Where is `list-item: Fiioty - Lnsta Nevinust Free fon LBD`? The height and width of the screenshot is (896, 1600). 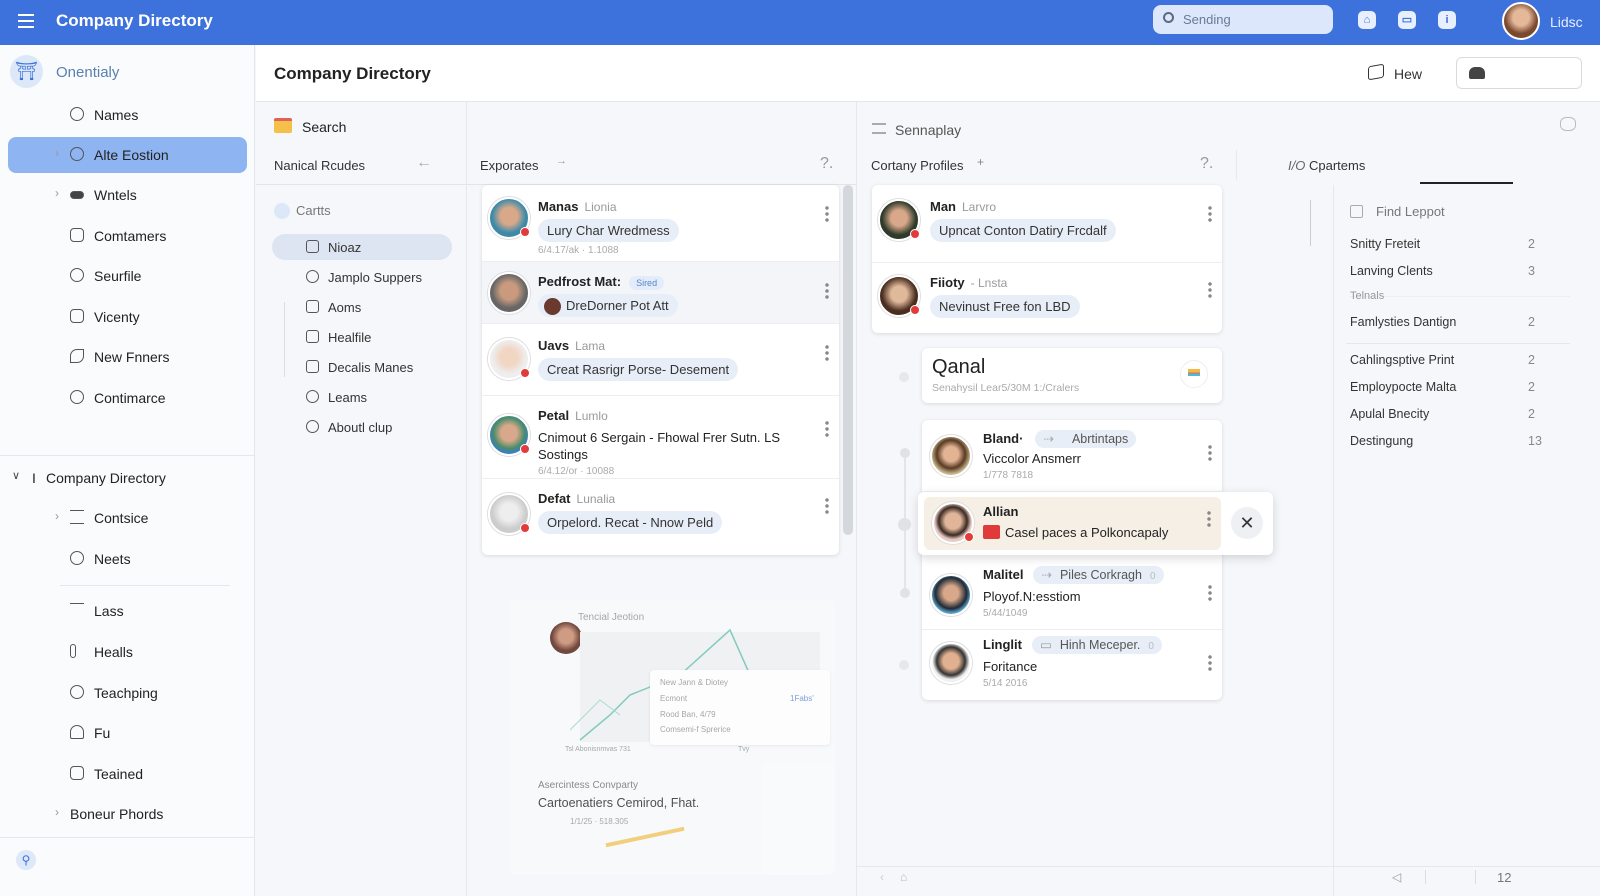
list-item: Fiioty - Lnsta Nevinust Free fon LBD is located at coordinates (1047, 298).